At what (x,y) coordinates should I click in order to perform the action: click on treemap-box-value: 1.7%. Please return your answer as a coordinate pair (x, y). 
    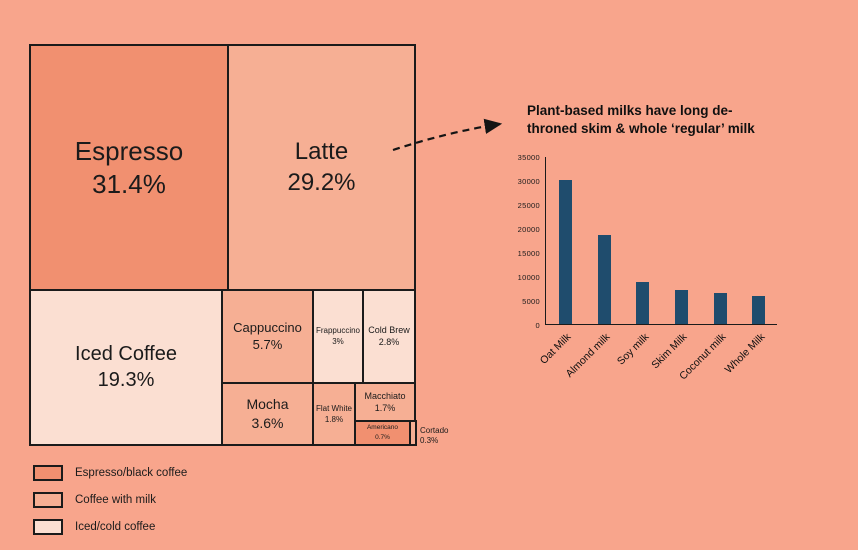
    Looking at the image, I should click on (385, 408).